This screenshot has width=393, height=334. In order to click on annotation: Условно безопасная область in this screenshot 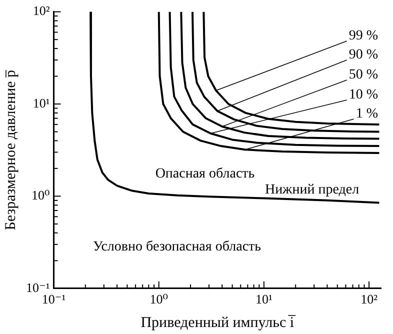, I will do `click(177, 247)`.